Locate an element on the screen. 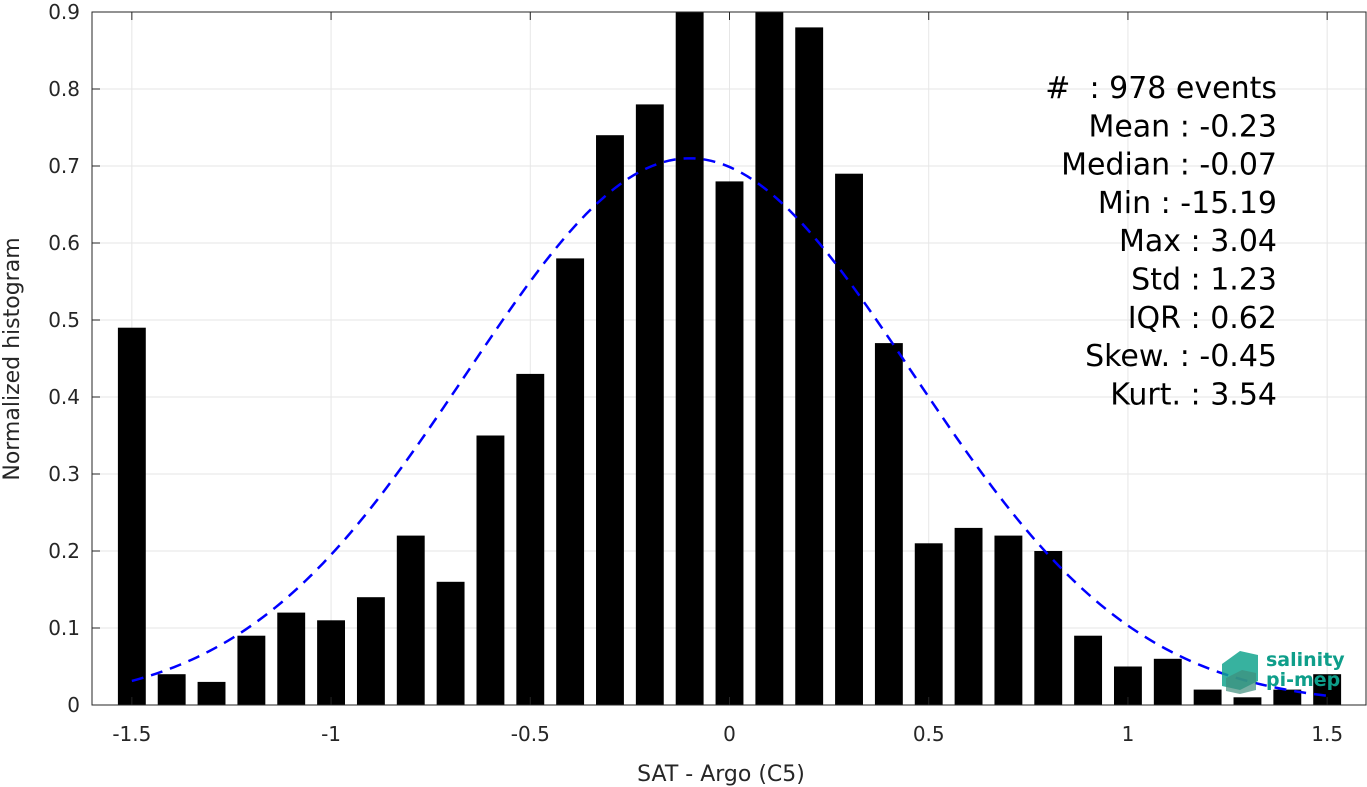  y-tick-label: 0.1 is located at coordinates (64, 628).